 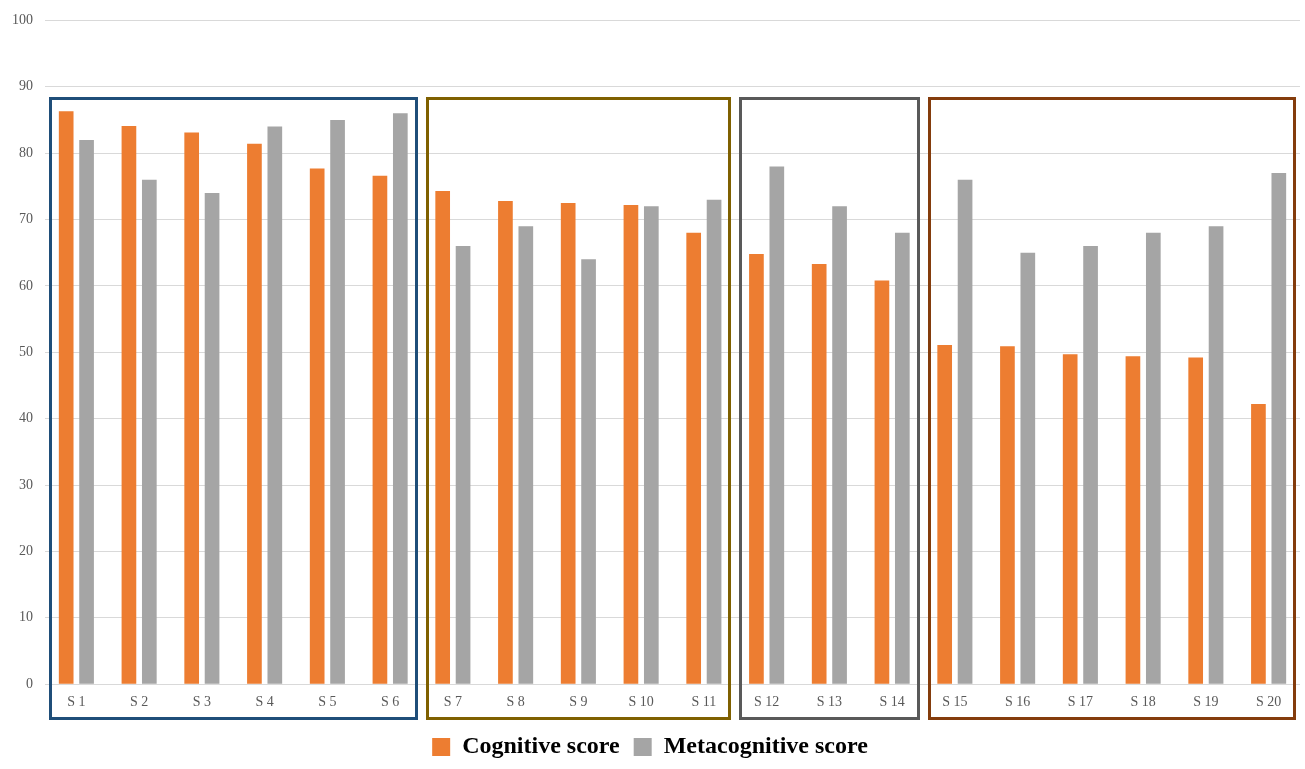 I want to click on y-tick-label: 40, so click(x=26, y=418).